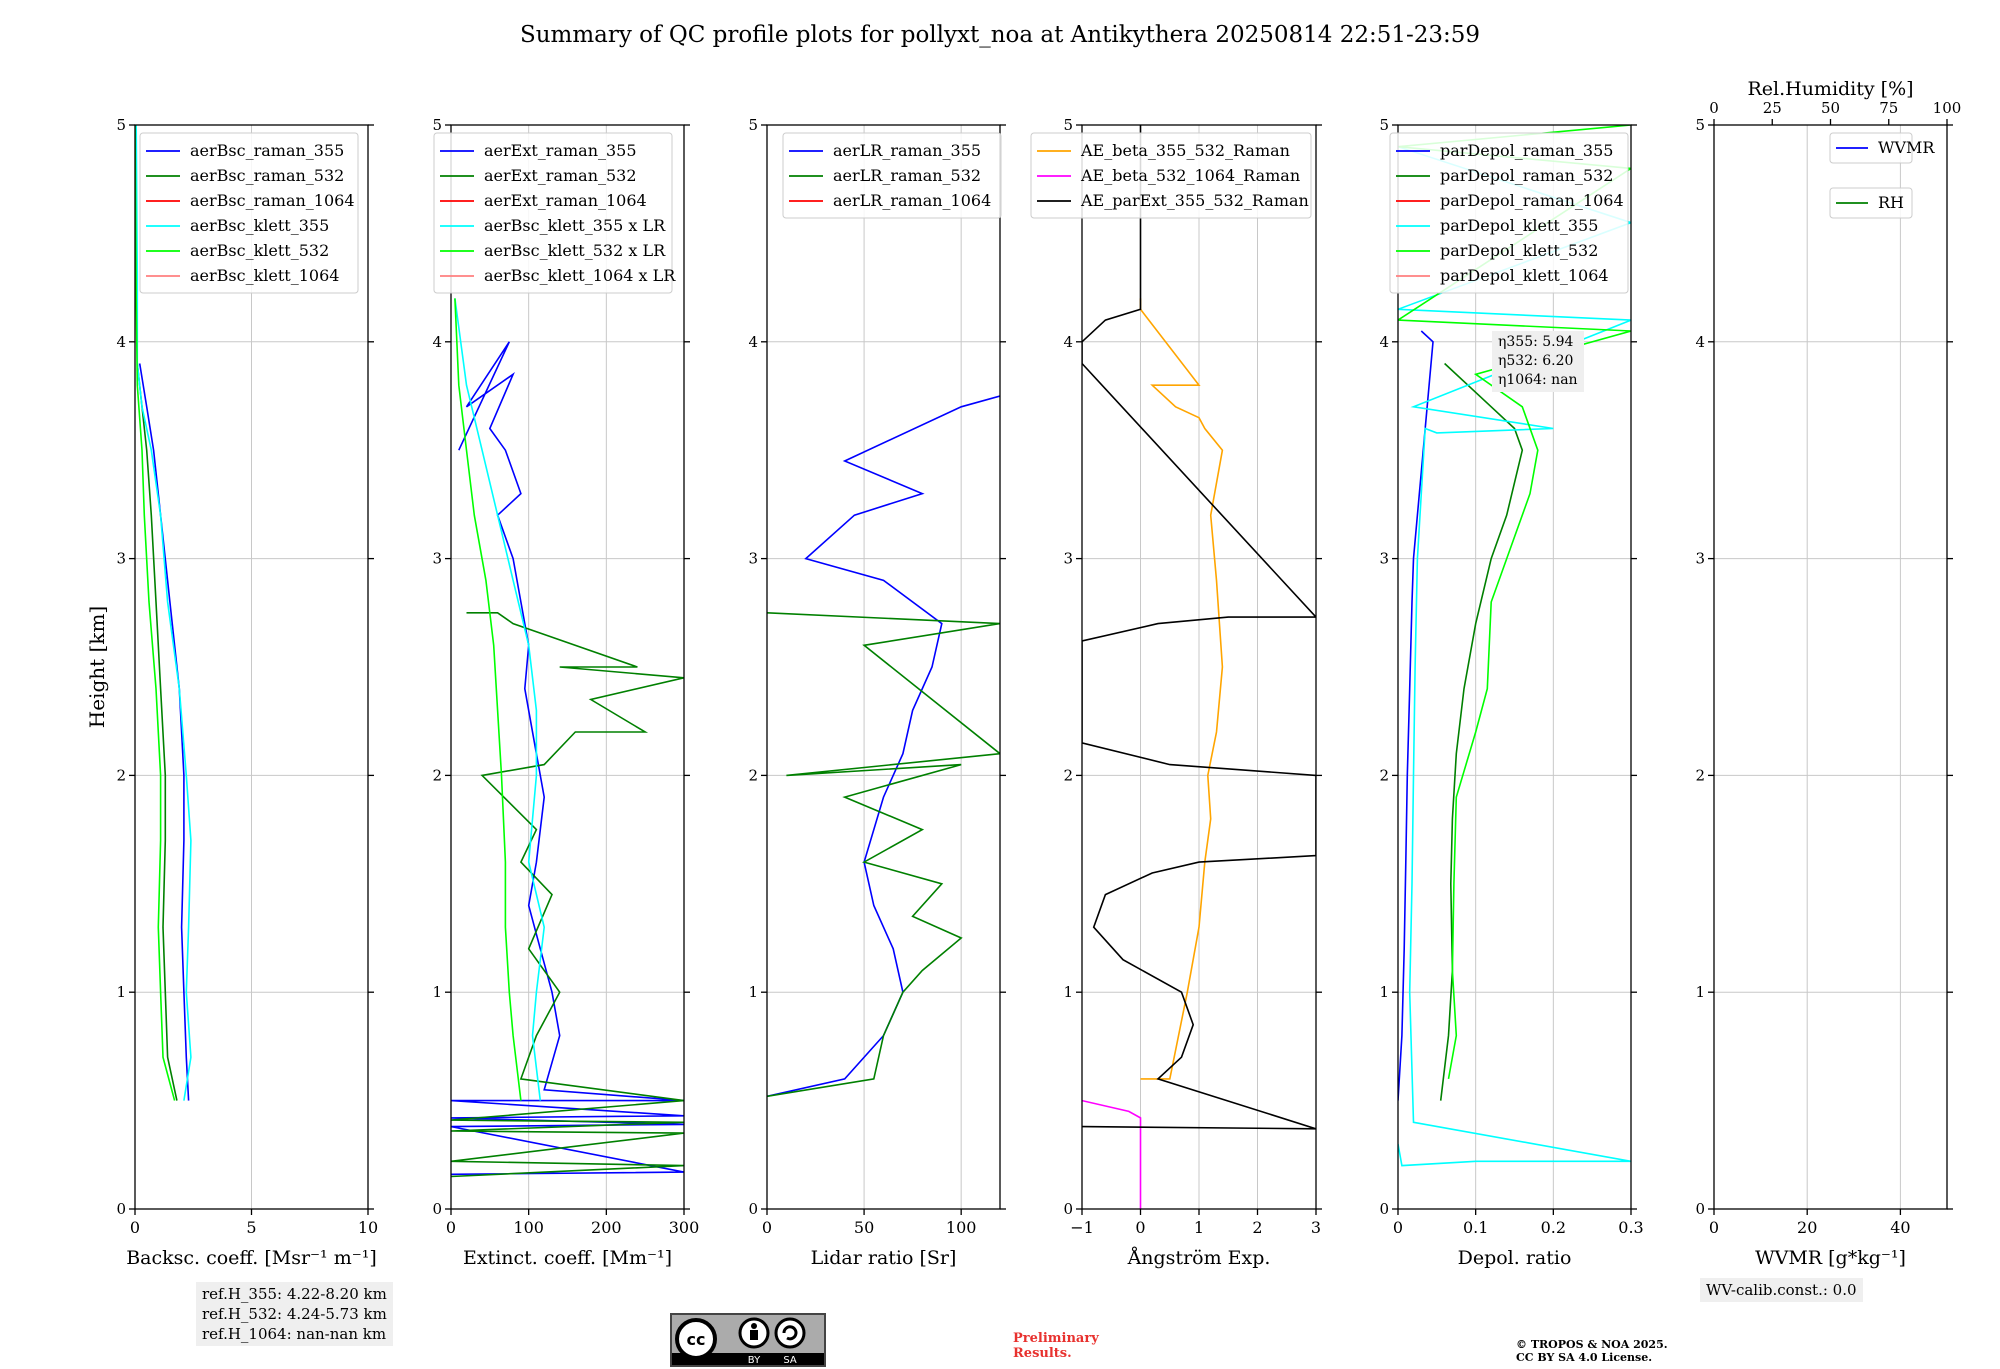 The image size is (2000, 1369). Describe the element at coordinates (1891, 202) in the screenshot. I see `legend-label: RH` at that location.